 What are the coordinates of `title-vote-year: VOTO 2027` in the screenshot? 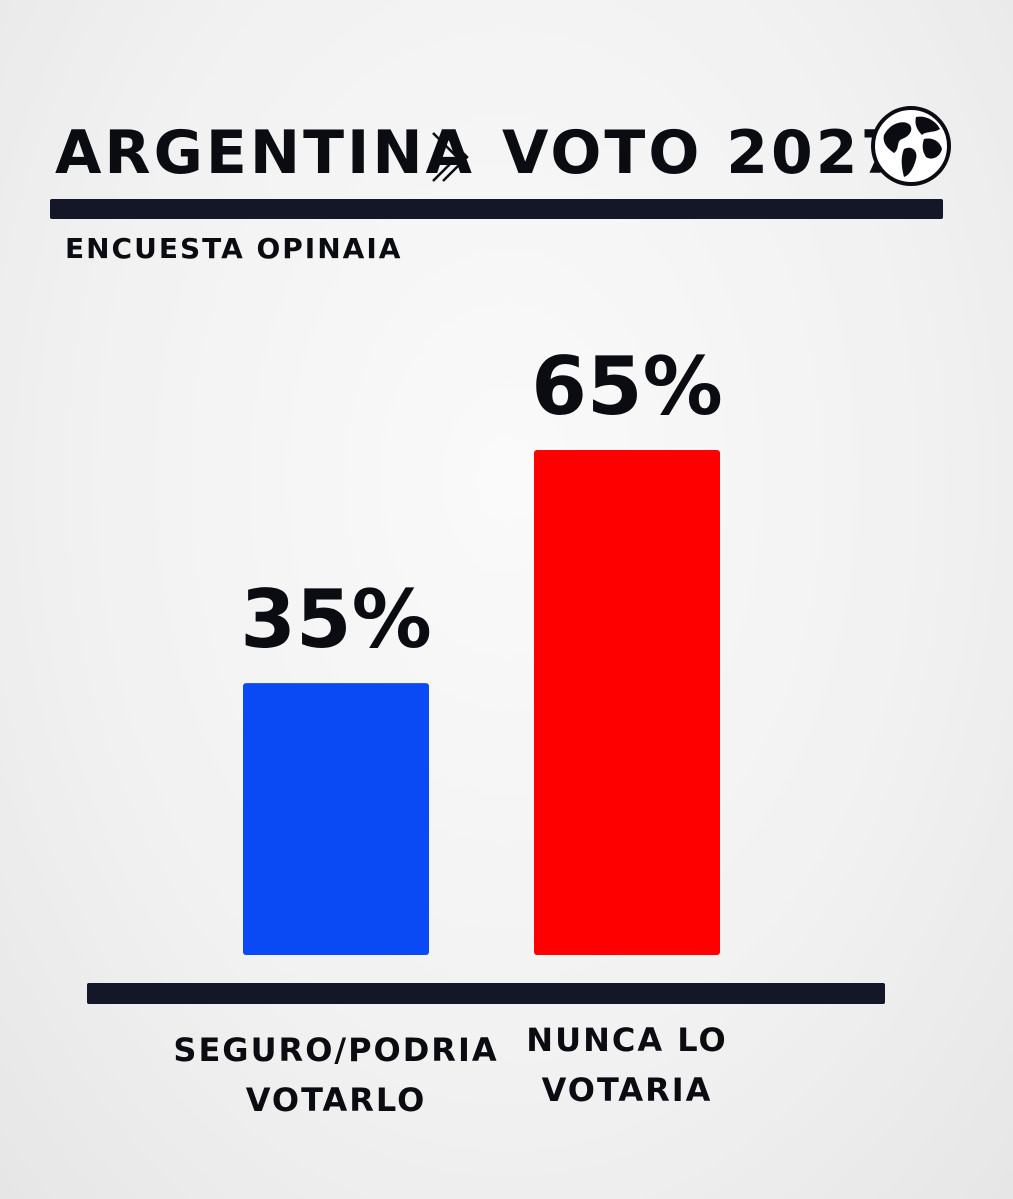 It's located at (704, 153).